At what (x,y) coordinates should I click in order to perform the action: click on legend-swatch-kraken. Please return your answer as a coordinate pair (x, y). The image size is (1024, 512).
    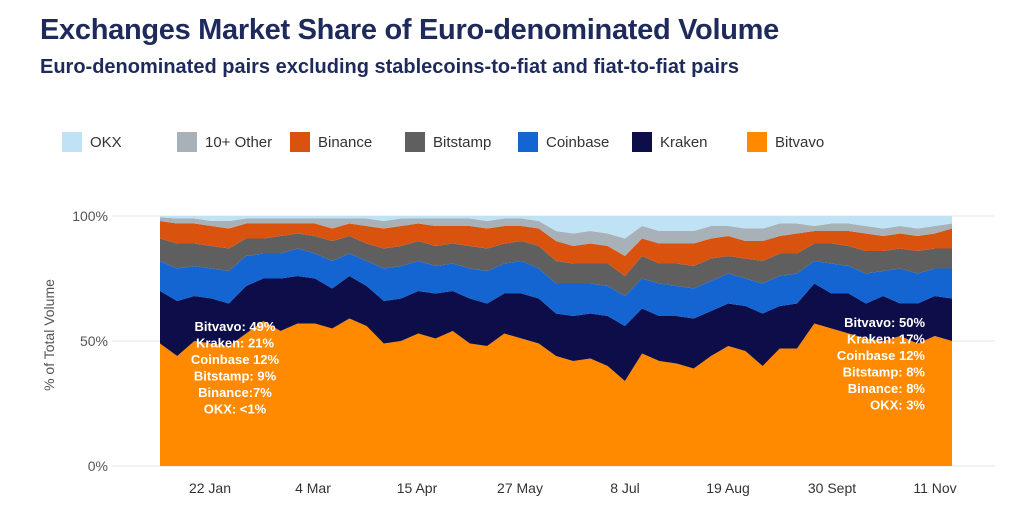
    Looking at the image, I should click on (642, 142).